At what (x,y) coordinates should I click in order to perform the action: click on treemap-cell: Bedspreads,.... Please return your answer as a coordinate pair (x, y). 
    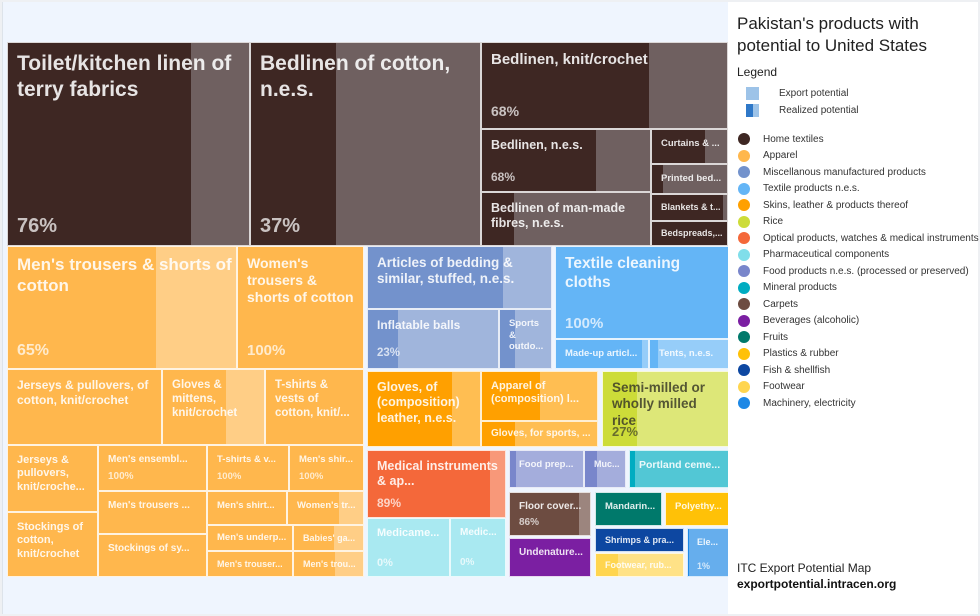
    Looking at the image, I should click on (689, 233).